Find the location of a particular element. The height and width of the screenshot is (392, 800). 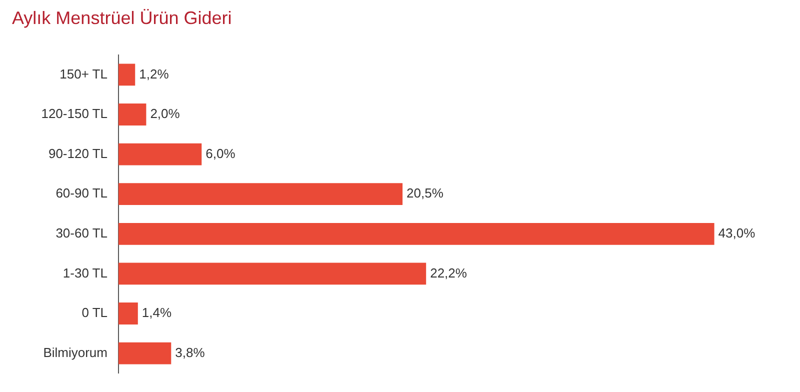

y-tick-label: 60-90 TL is located at coordinates (82, 193).